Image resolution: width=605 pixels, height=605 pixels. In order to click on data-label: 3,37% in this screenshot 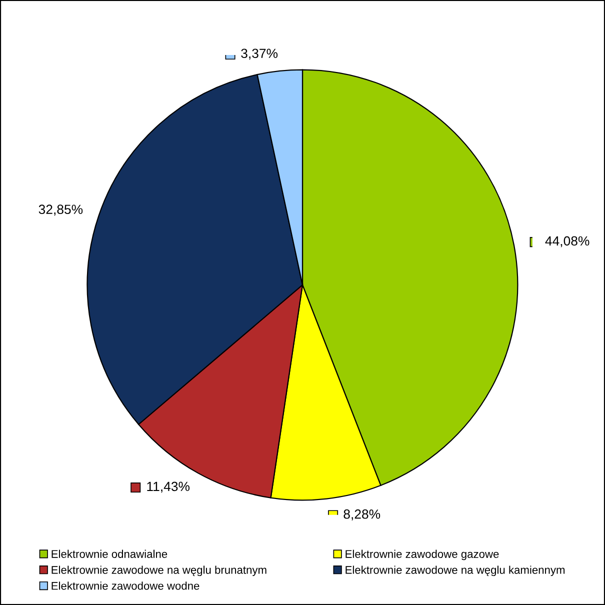, I will do `click(259, 54)`.